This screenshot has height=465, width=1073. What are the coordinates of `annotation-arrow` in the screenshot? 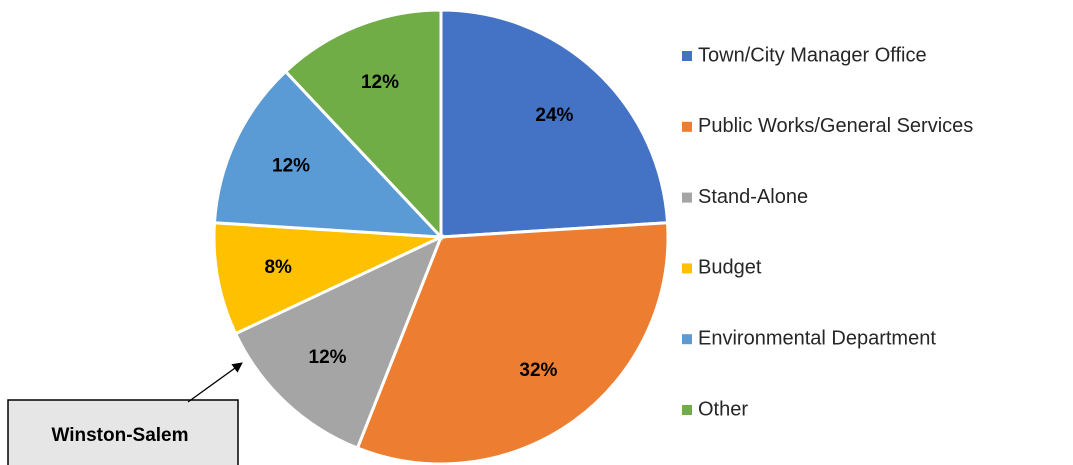 It's located at (215, 382).